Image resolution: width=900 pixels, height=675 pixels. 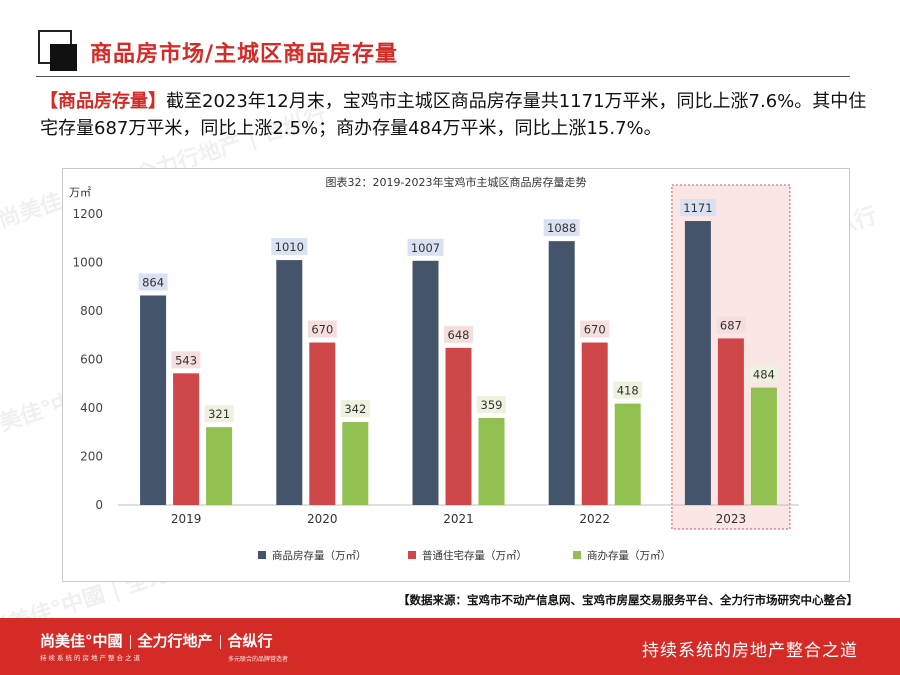 I want to click on y-tick-label: 400, so click(x=91, y=408).